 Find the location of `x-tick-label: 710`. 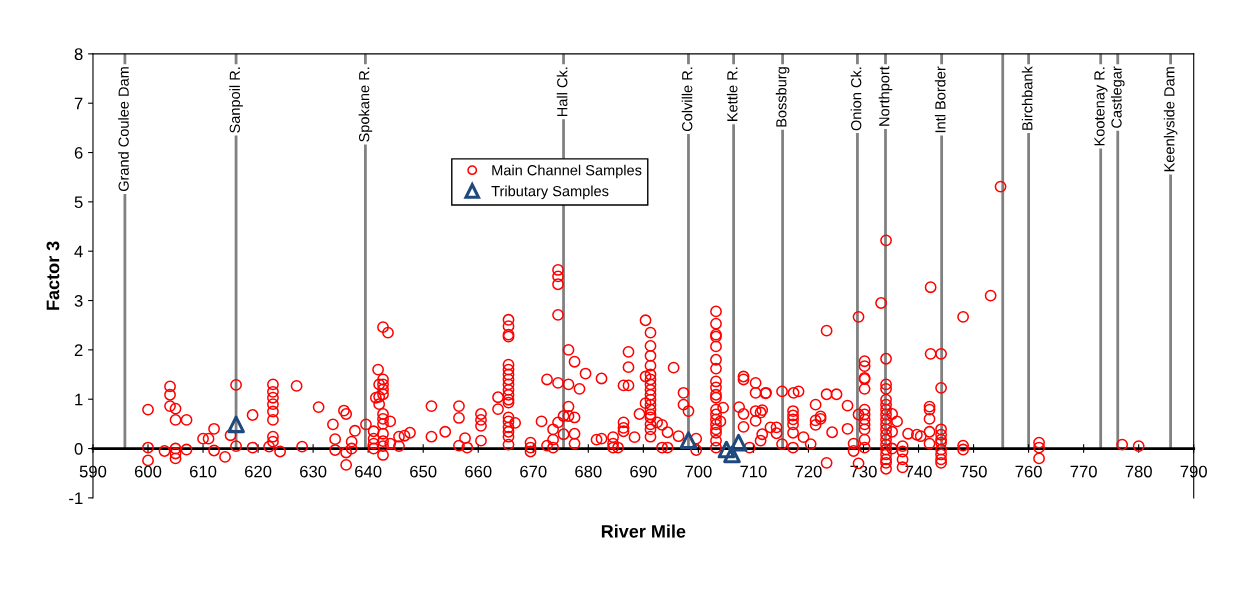

x-tick-label: 710 is located at coordinates (753, 471).